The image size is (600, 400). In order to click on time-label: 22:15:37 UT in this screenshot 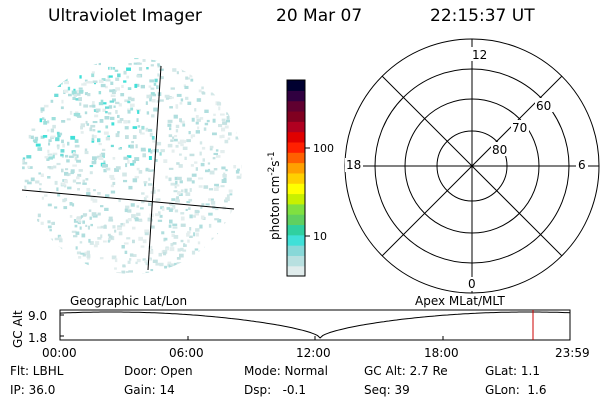, I will do `click(482, 16)`.